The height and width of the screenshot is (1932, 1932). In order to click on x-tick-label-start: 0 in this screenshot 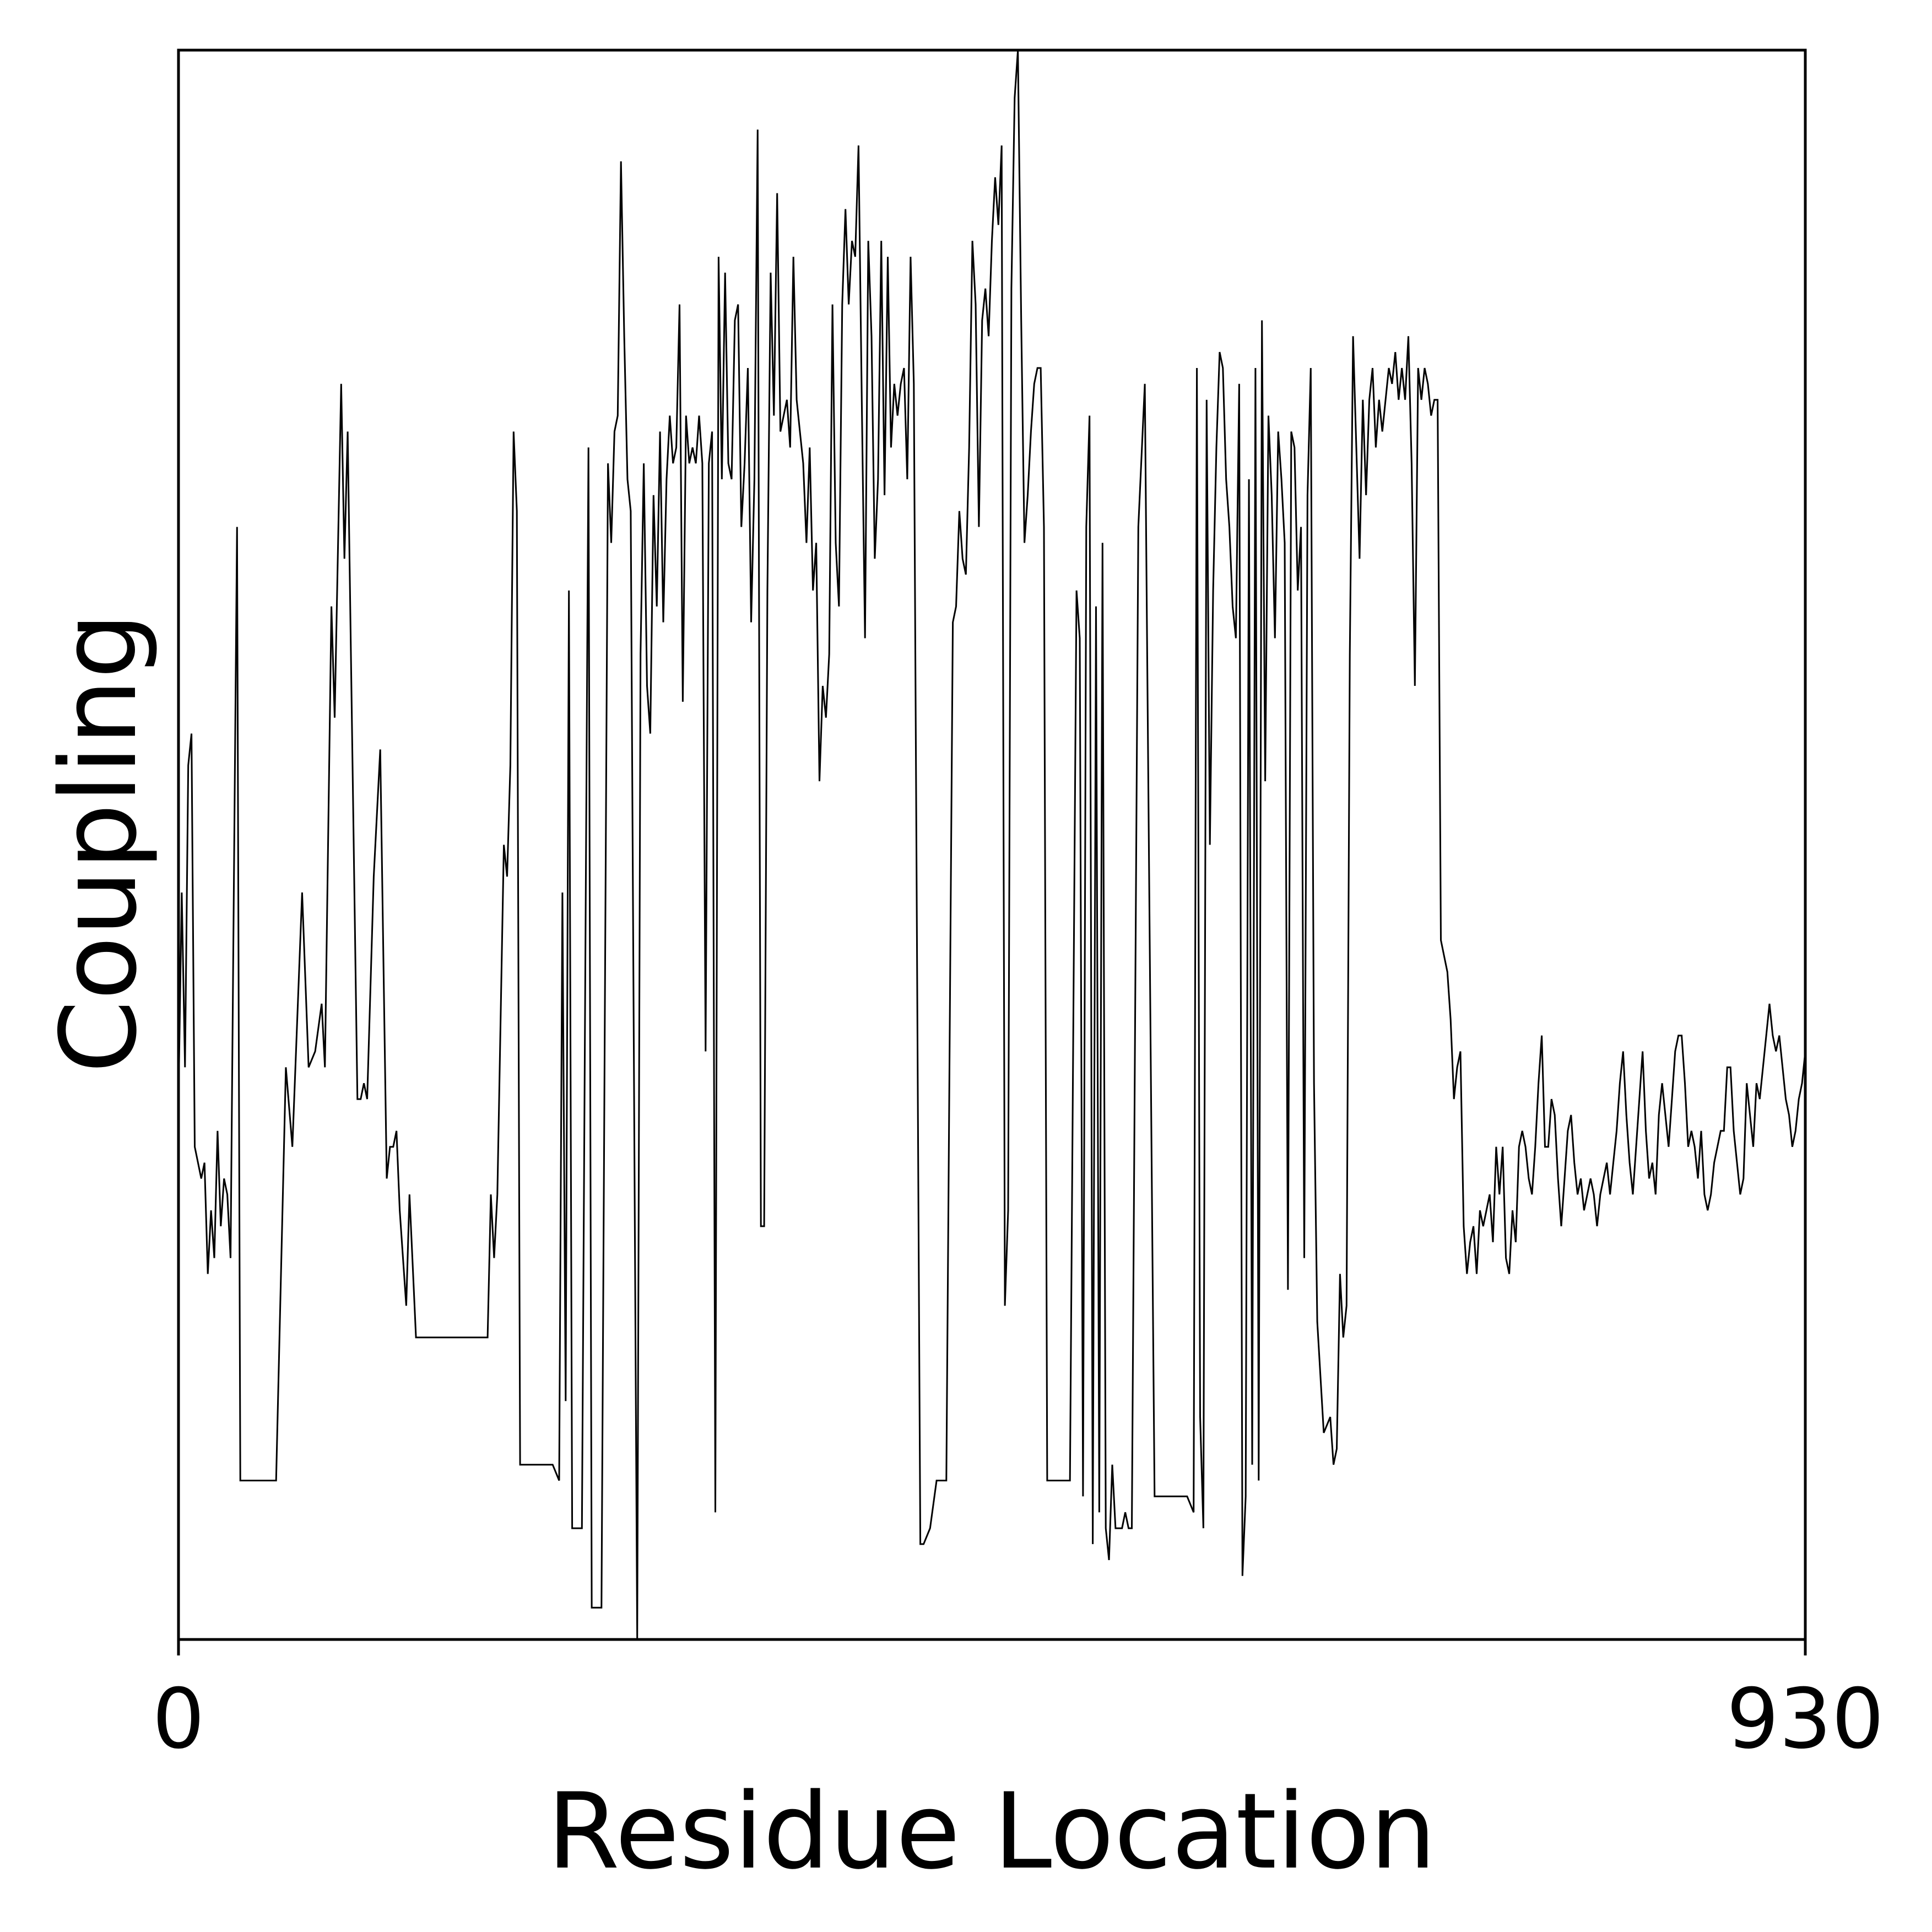, I will do `click(178, 1719)`.